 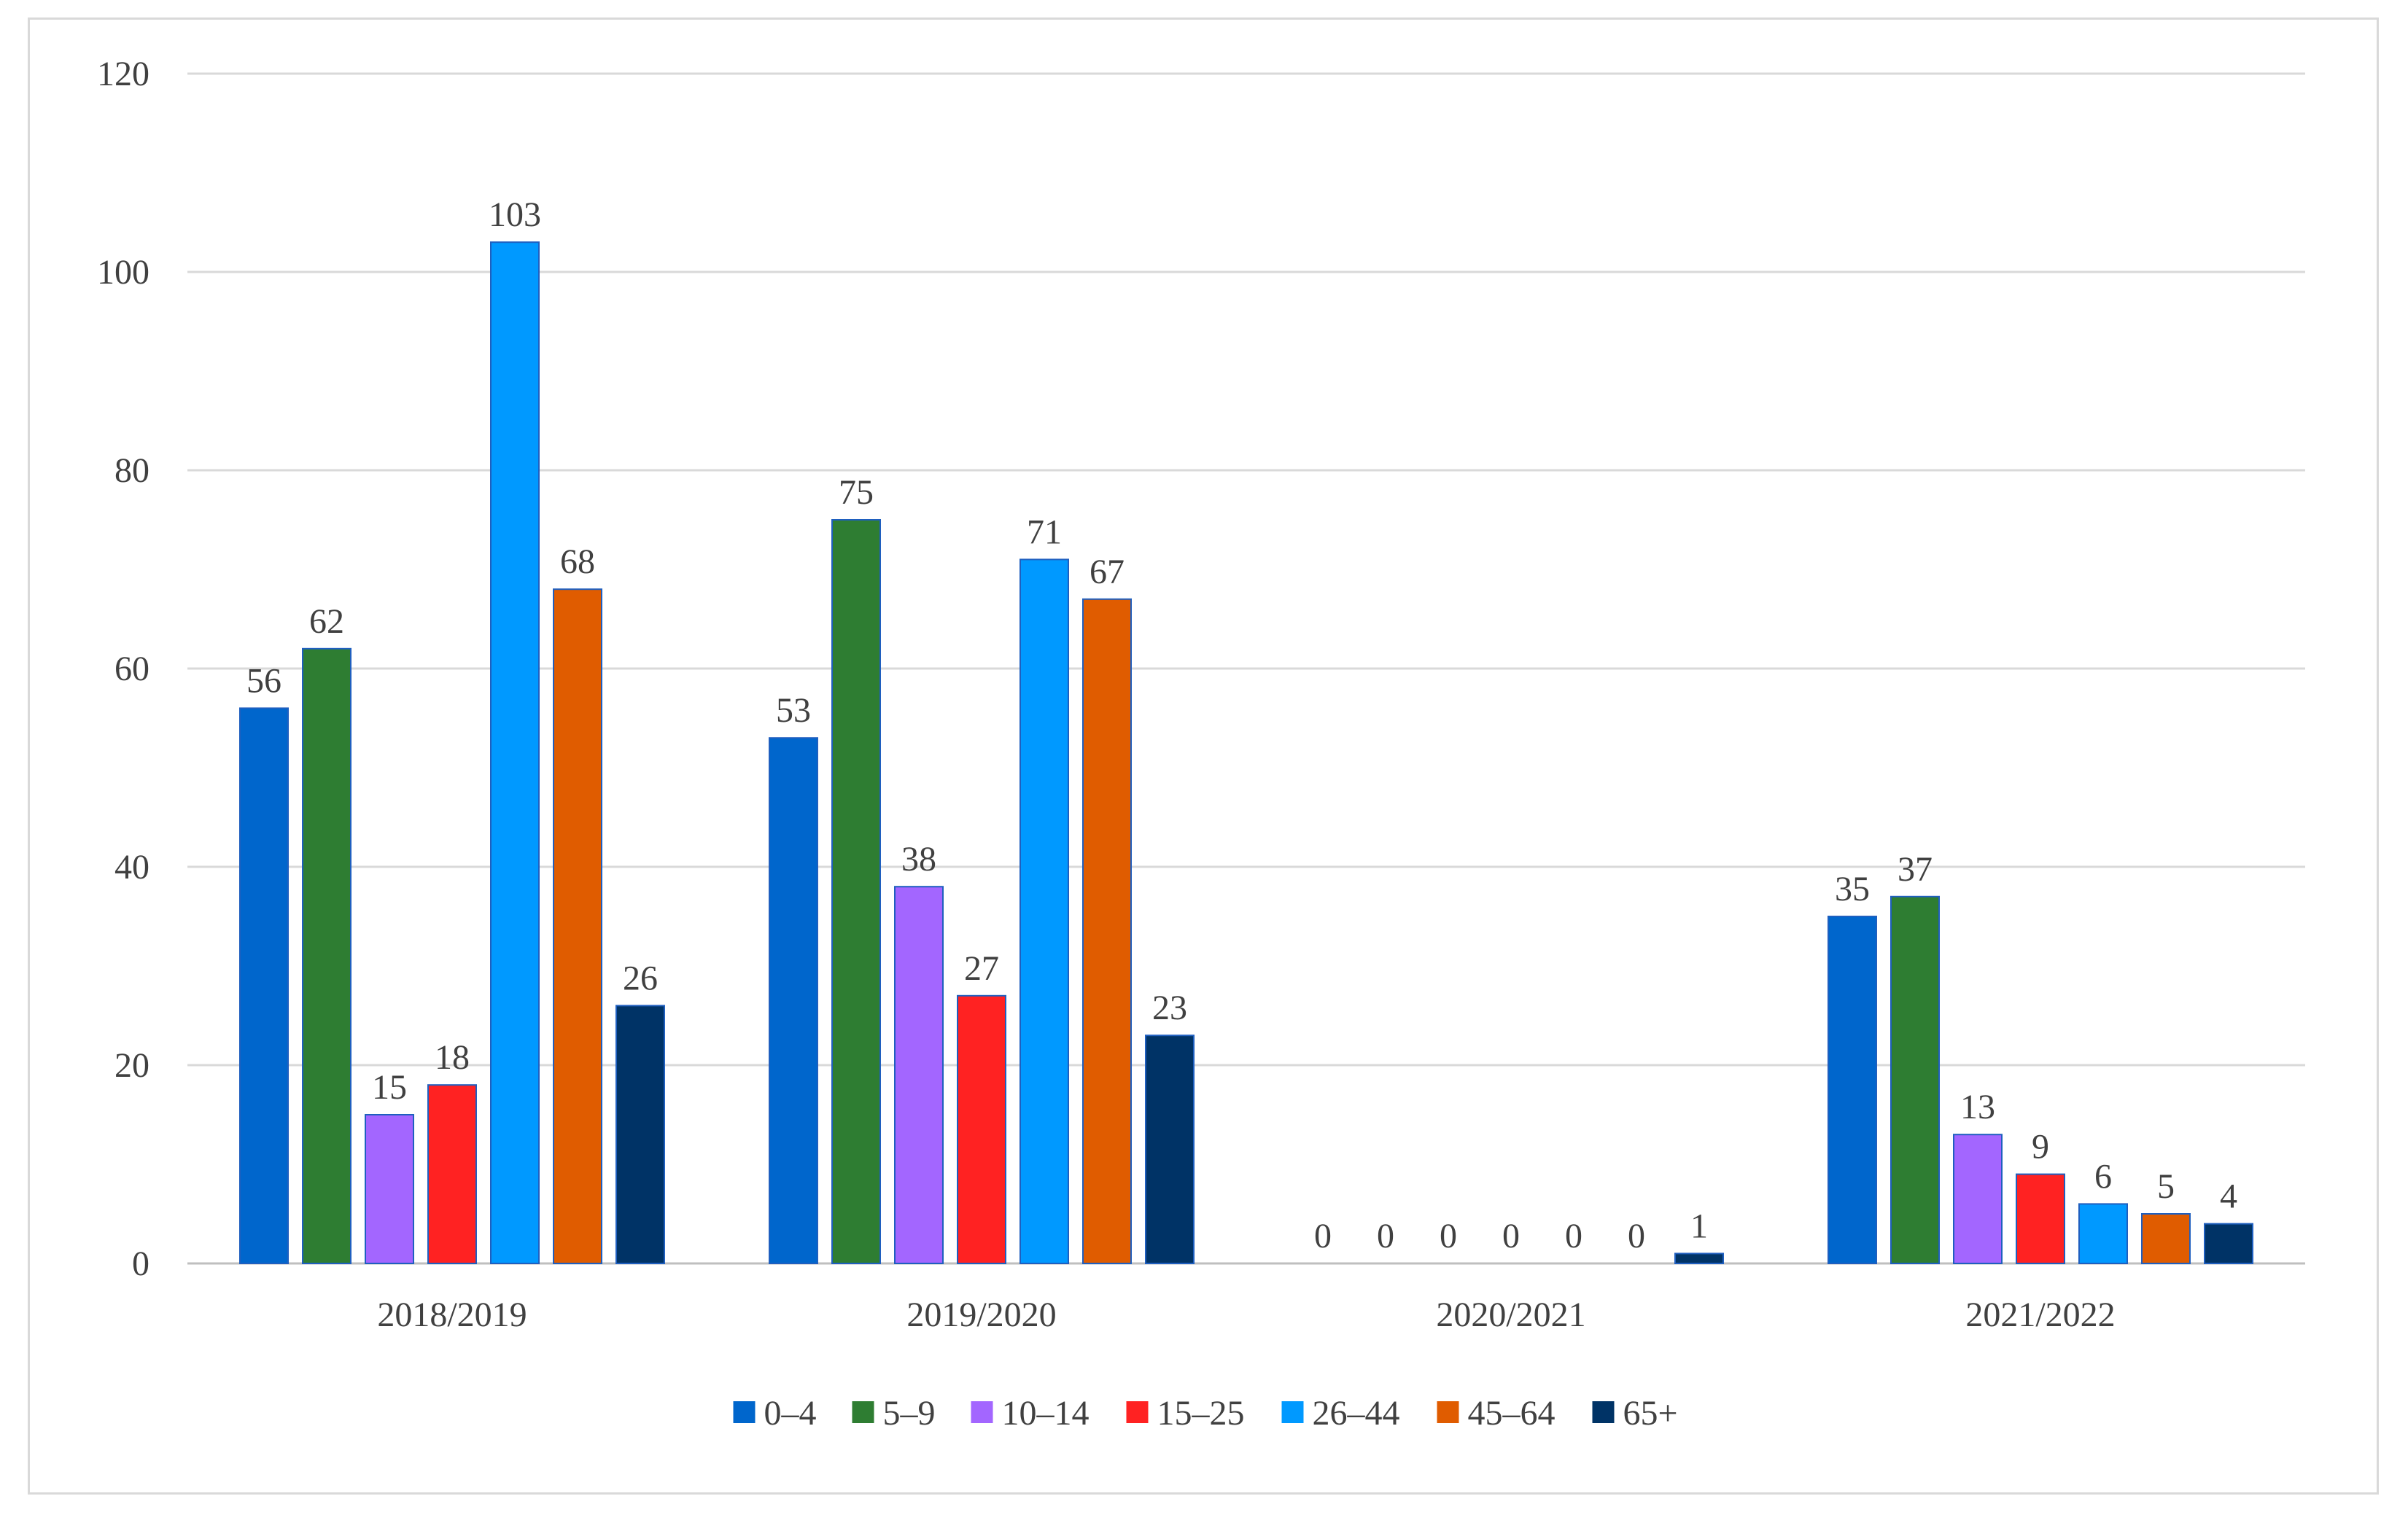 What do you see at coordinates (1169, 1008) in the screenshot?
I see `data-label: 23` at bounding box center [1169, 1008].